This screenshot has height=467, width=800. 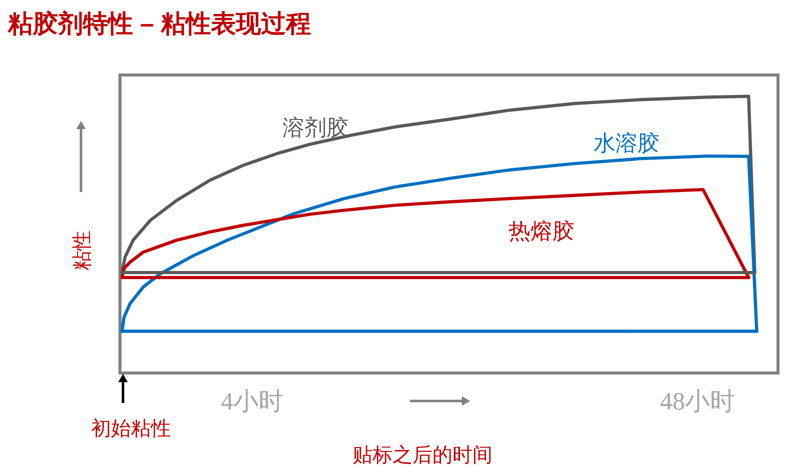 I want to click on x-axis-title: 贴标之后的时间, so click(x=422, y=455).